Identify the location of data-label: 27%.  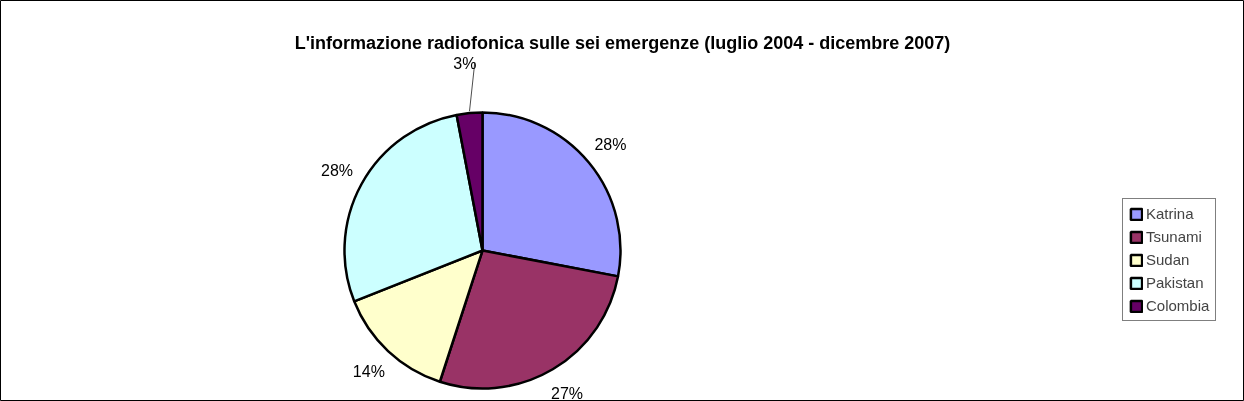
(567, 392).